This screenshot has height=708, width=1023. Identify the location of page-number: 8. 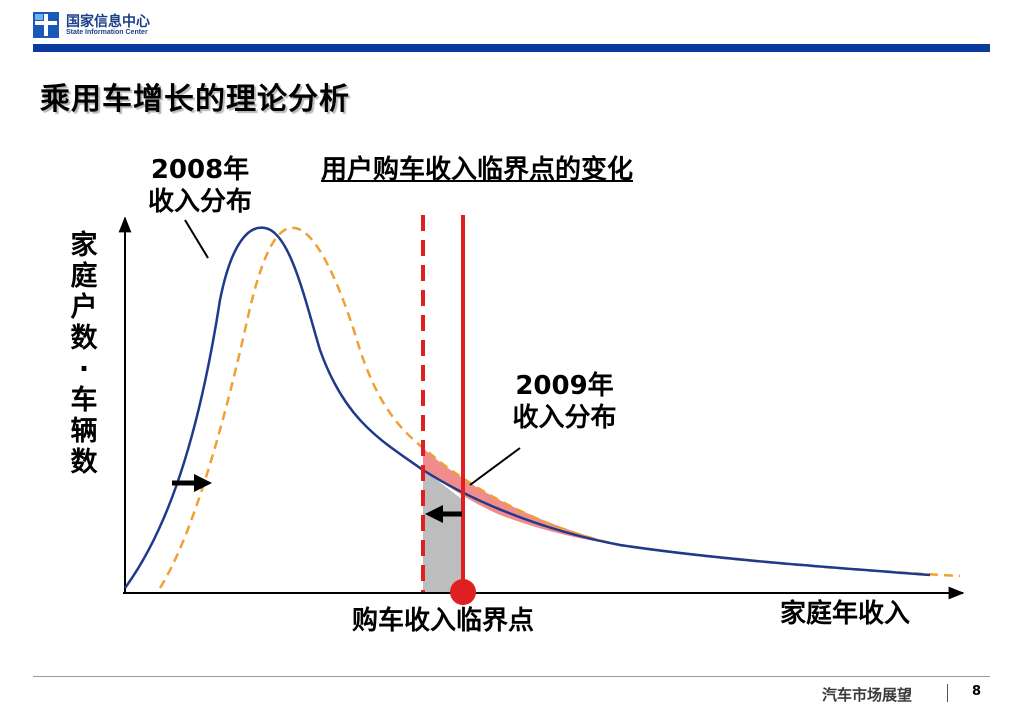
(977, 691).